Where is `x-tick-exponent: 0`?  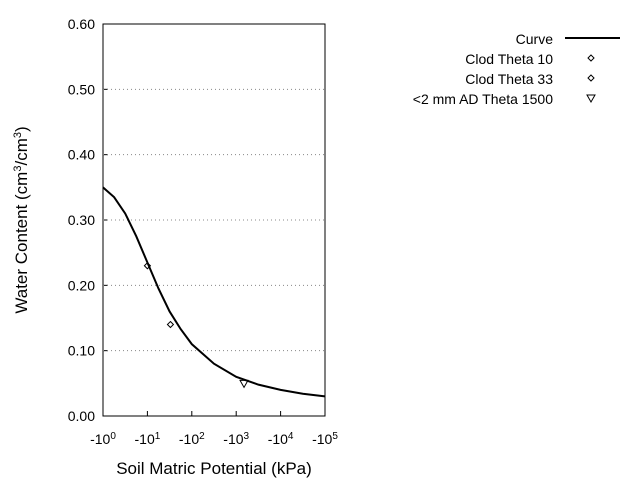 x-tick-exponent: 0 is located at coordinates (113, 436).